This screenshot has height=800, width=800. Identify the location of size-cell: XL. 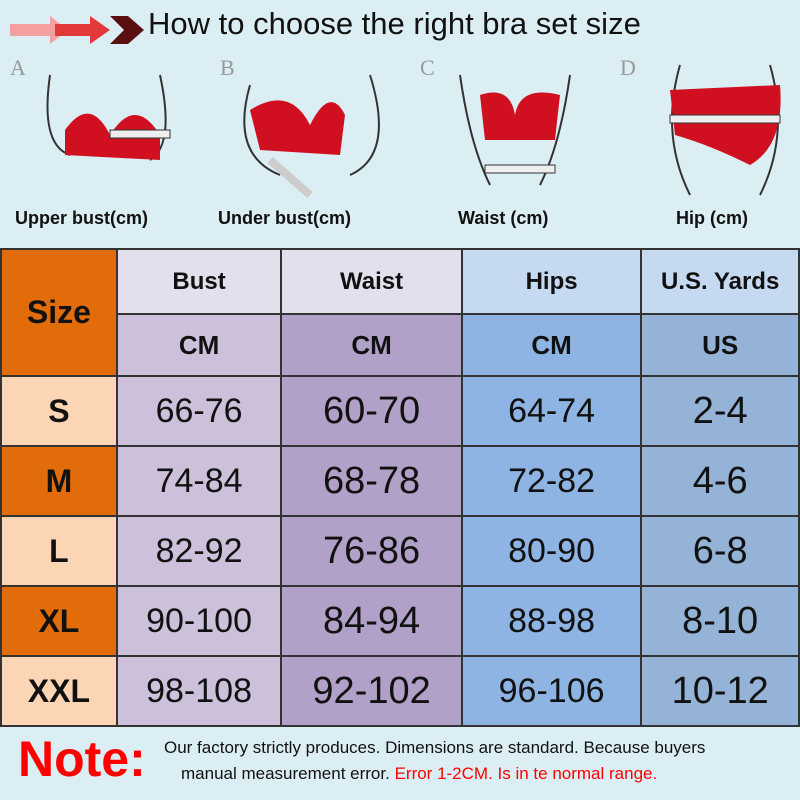
(59, 621).